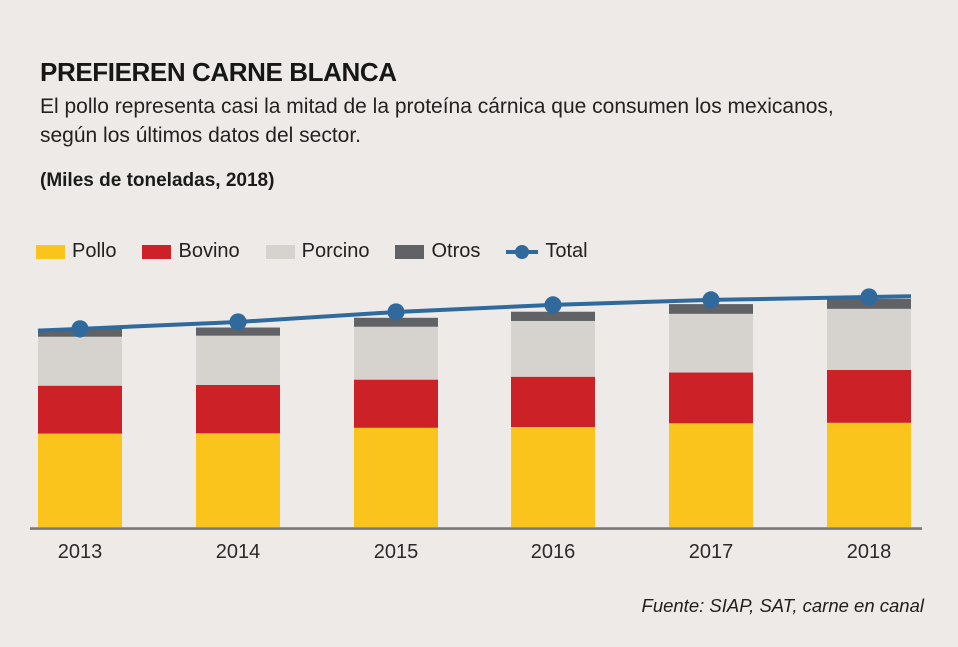 The width and height of the screenshot is (958, 647). What do you see at coordinates (711, 343) in the screenshot?
I see `bar-segment-porcino-2017` at bounding box center [711, 343].